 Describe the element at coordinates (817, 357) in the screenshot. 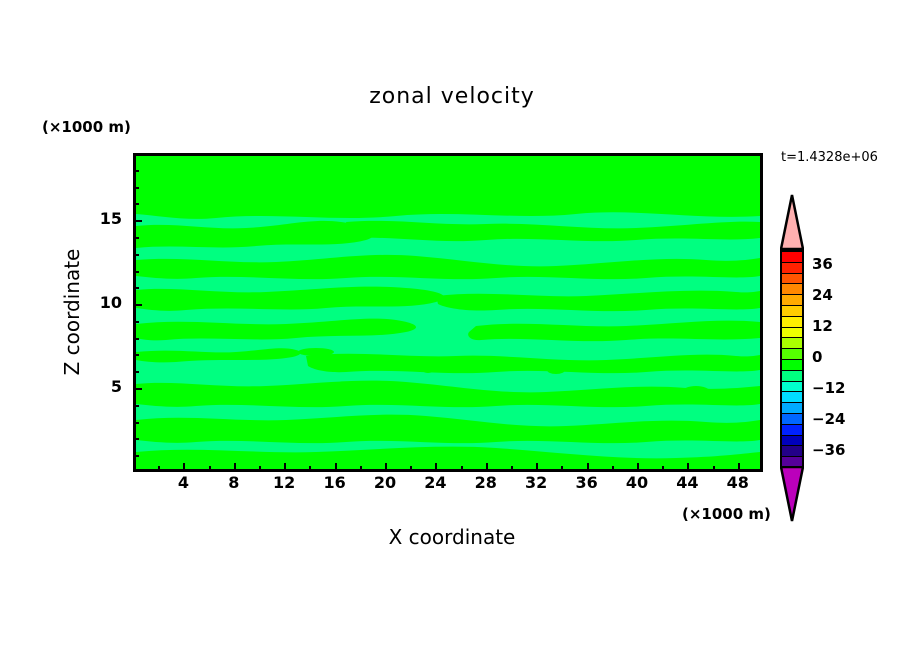

I see `colorbar-tick-label: 0` at that location.